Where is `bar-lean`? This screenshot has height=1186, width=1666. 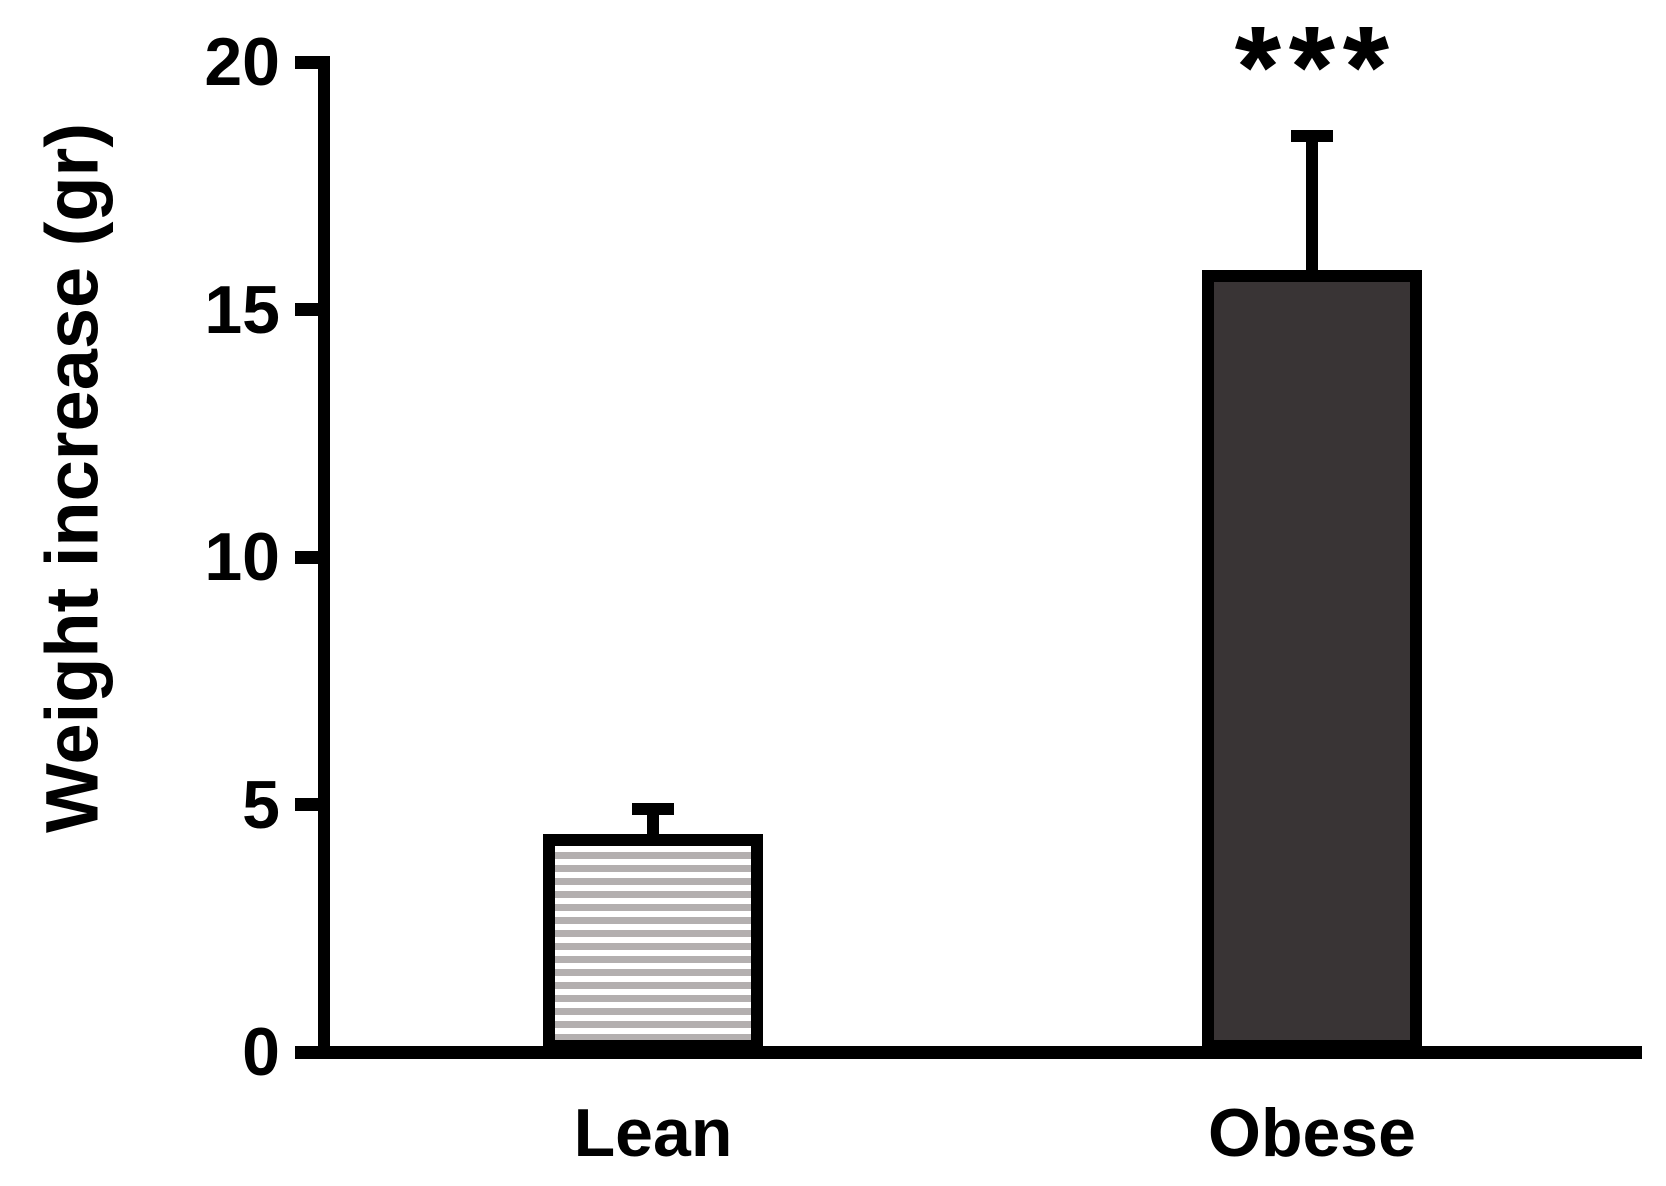 bar-lean is located at coordinates (653, 943).